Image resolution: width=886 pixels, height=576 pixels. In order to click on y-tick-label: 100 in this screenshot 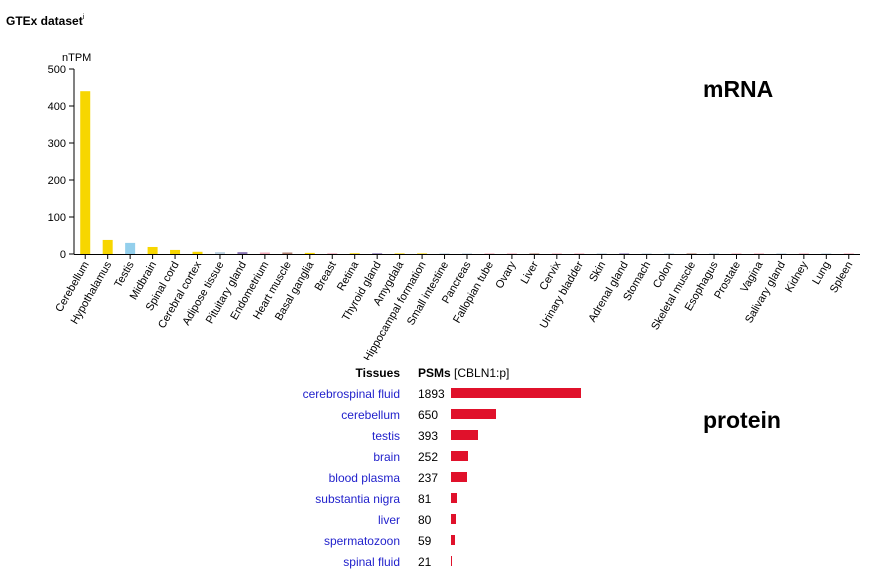, I will do `click(57, 218)`.